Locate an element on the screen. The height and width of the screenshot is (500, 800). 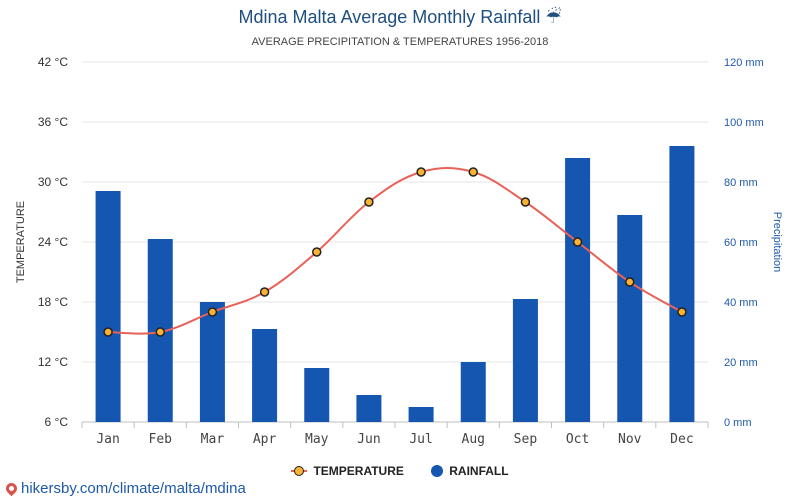
x-tick-label: Jan is located at coordinates (107, 439).